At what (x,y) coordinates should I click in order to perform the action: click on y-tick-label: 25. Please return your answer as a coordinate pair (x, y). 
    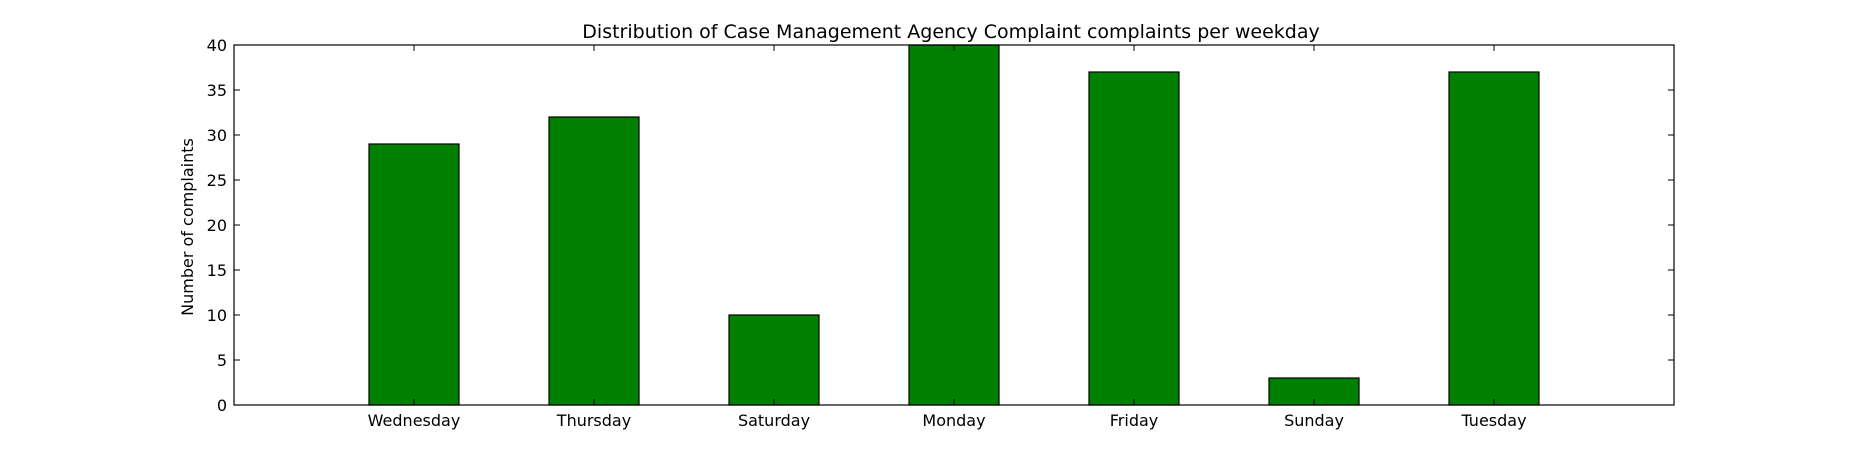
    Looking at the image, I should click on (217, 180).